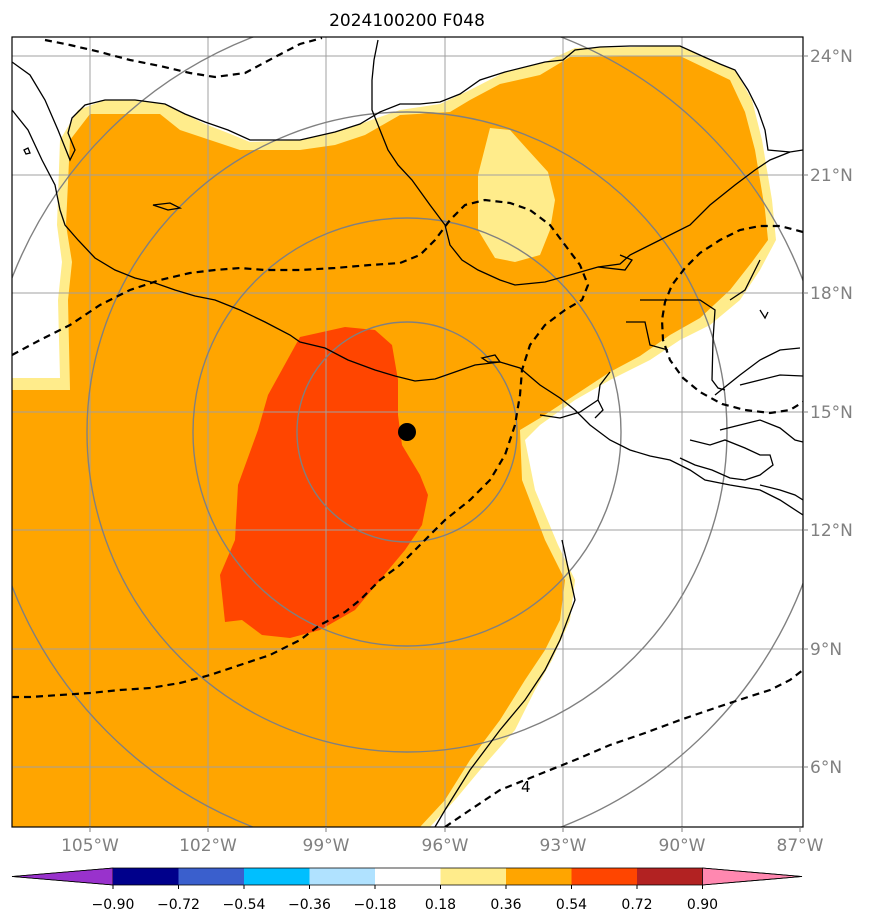 The width and height of the screenshot is (873, 924). Describe the element at coordinates (831, 57) in the screenshot. I see `lat-label: 24°N` at that location.